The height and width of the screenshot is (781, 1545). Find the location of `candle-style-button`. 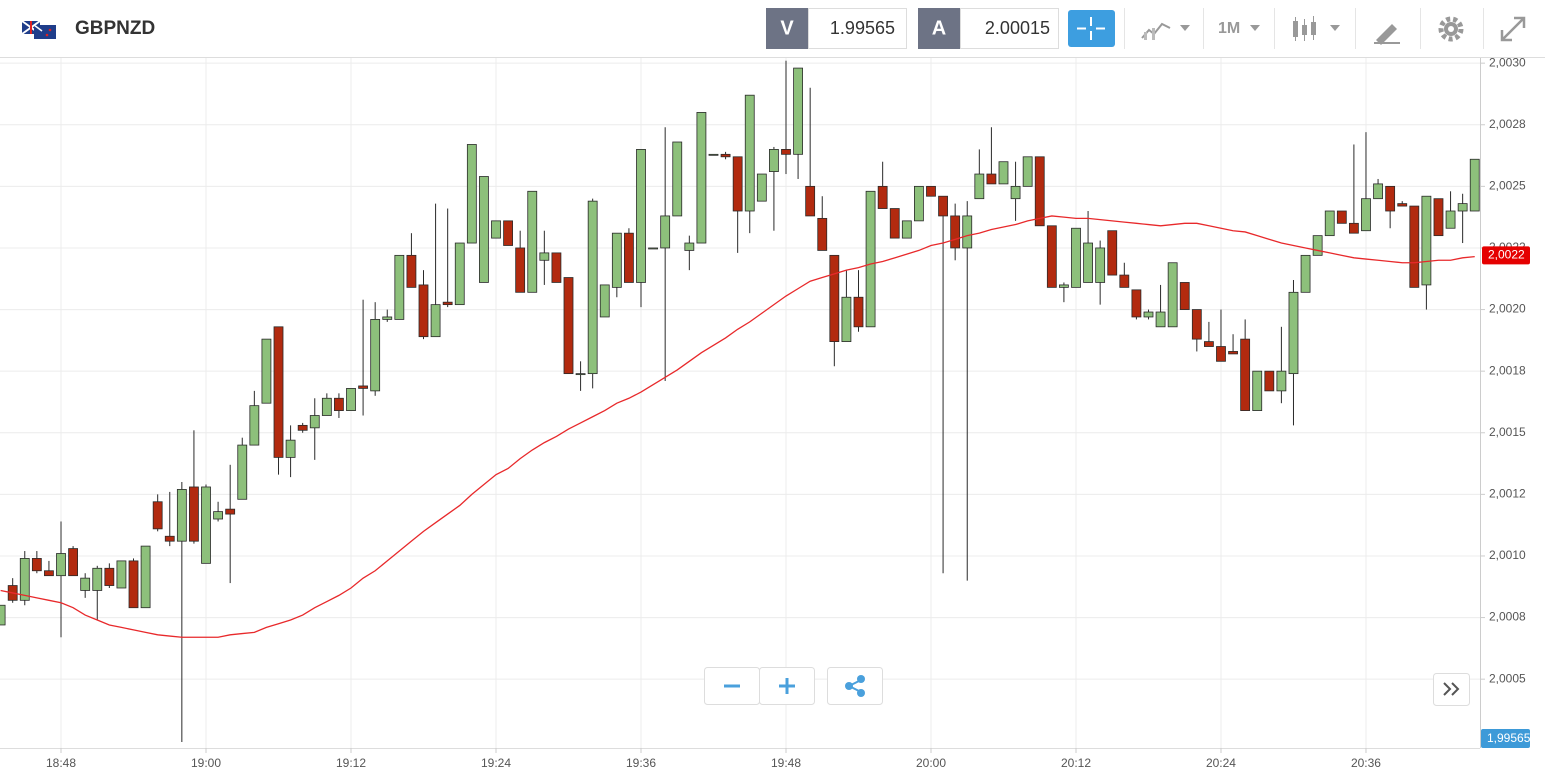

candle-style-button is located at coordinates (1316, 28).